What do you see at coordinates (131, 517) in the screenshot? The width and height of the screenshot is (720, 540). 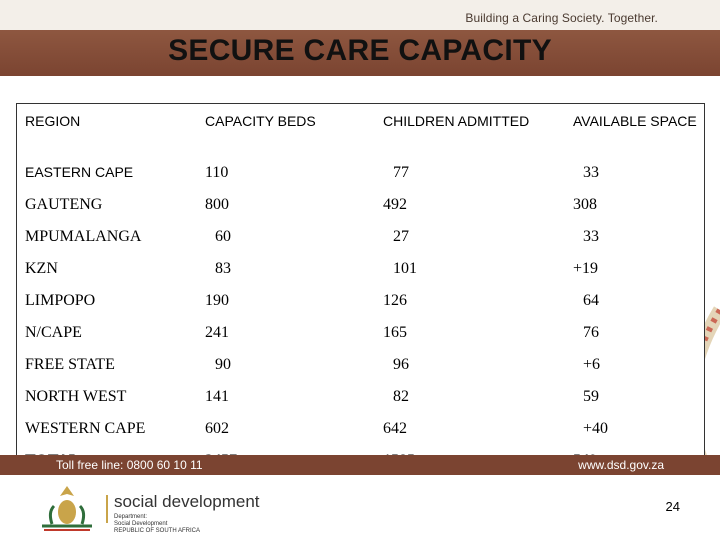 I see `logo-subtitle-line: Department:` at bounding box center [131, 517].